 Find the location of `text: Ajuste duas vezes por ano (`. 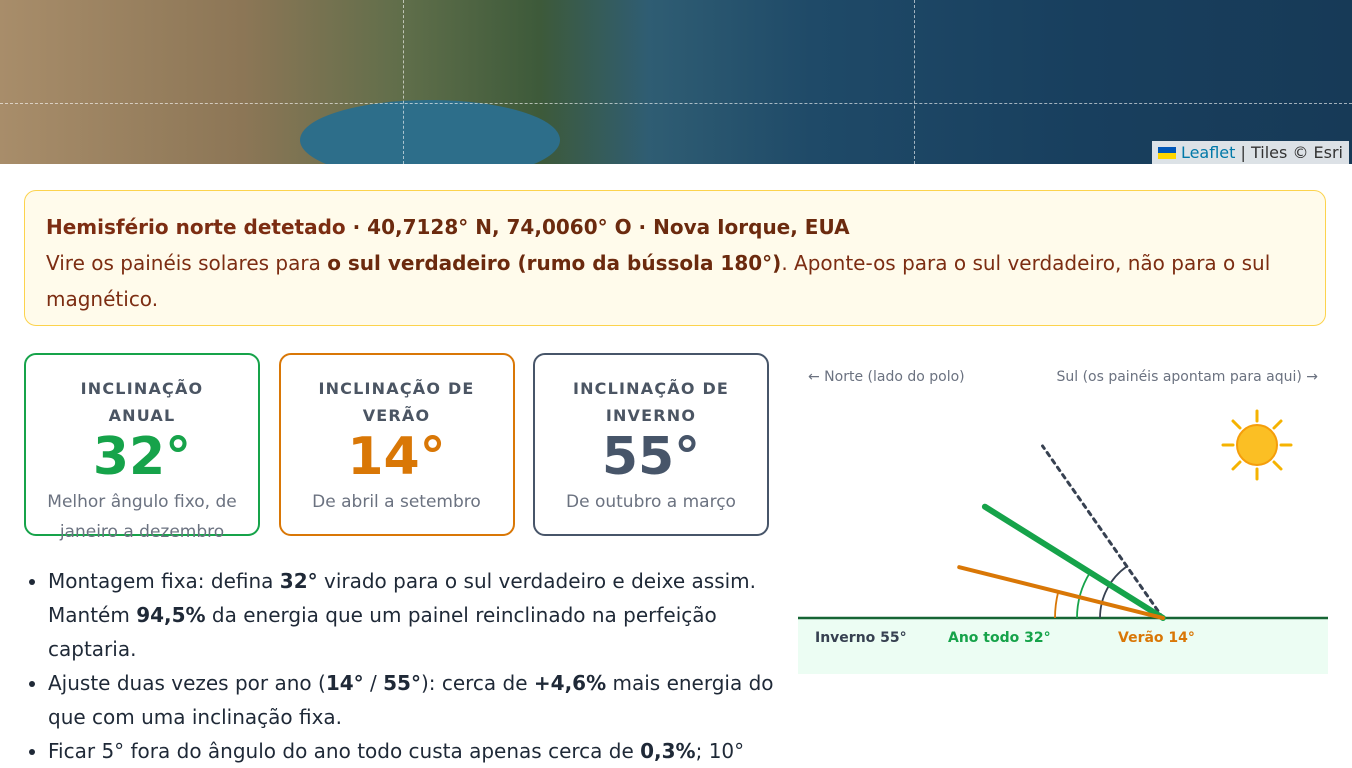

text: Ajuste duas vezes por ano ( is located at coordinates (187, 683).